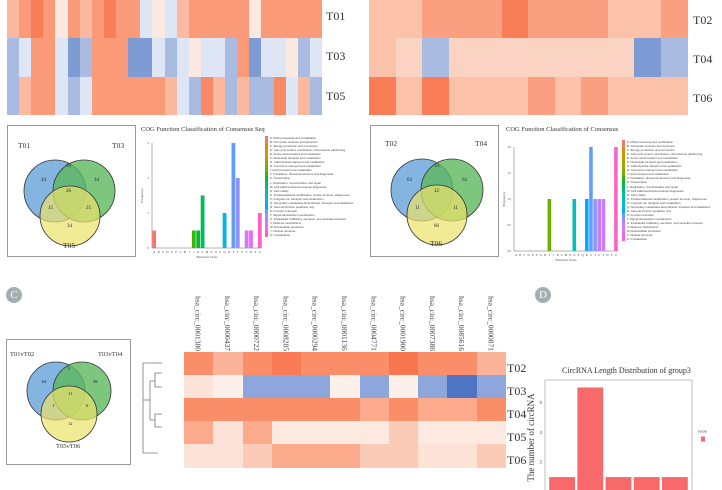 This screenshot has width=722, height=490. Describe the element at coordinates (702, 431) in the screenshot. I see `legend-label: exon` at that location.